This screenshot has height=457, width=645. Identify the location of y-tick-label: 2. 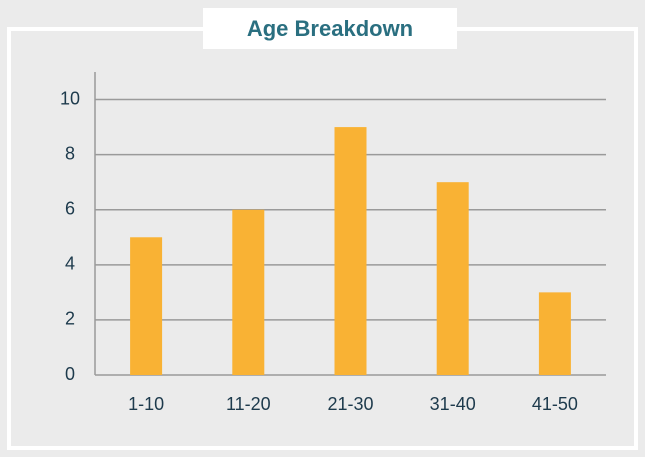
(70, 319).